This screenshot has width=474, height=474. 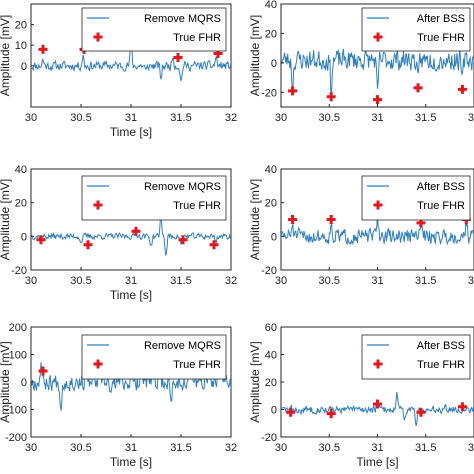 What do you see at coordinates (16, 411) in the screenshot?
I see `y-tick-label: -100` at bounding box center [16, 411].